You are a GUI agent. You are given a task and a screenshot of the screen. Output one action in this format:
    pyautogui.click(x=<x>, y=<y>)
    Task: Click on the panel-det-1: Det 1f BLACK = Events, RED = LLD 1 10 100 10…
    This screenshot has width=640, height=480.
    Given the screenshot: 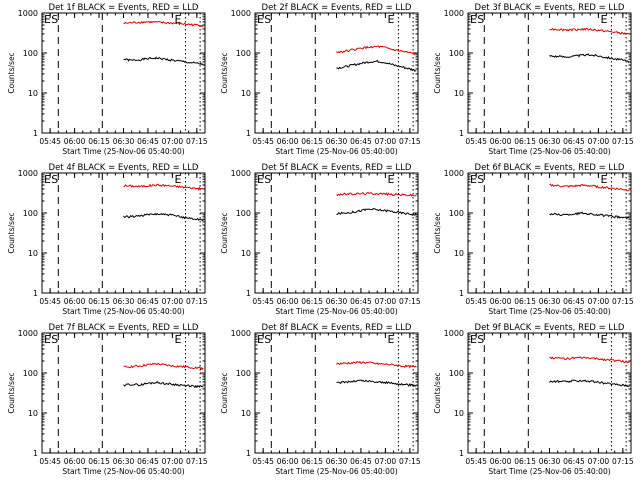 What is the action you would take?
    pyautogui.click(x=107, y=79)
    